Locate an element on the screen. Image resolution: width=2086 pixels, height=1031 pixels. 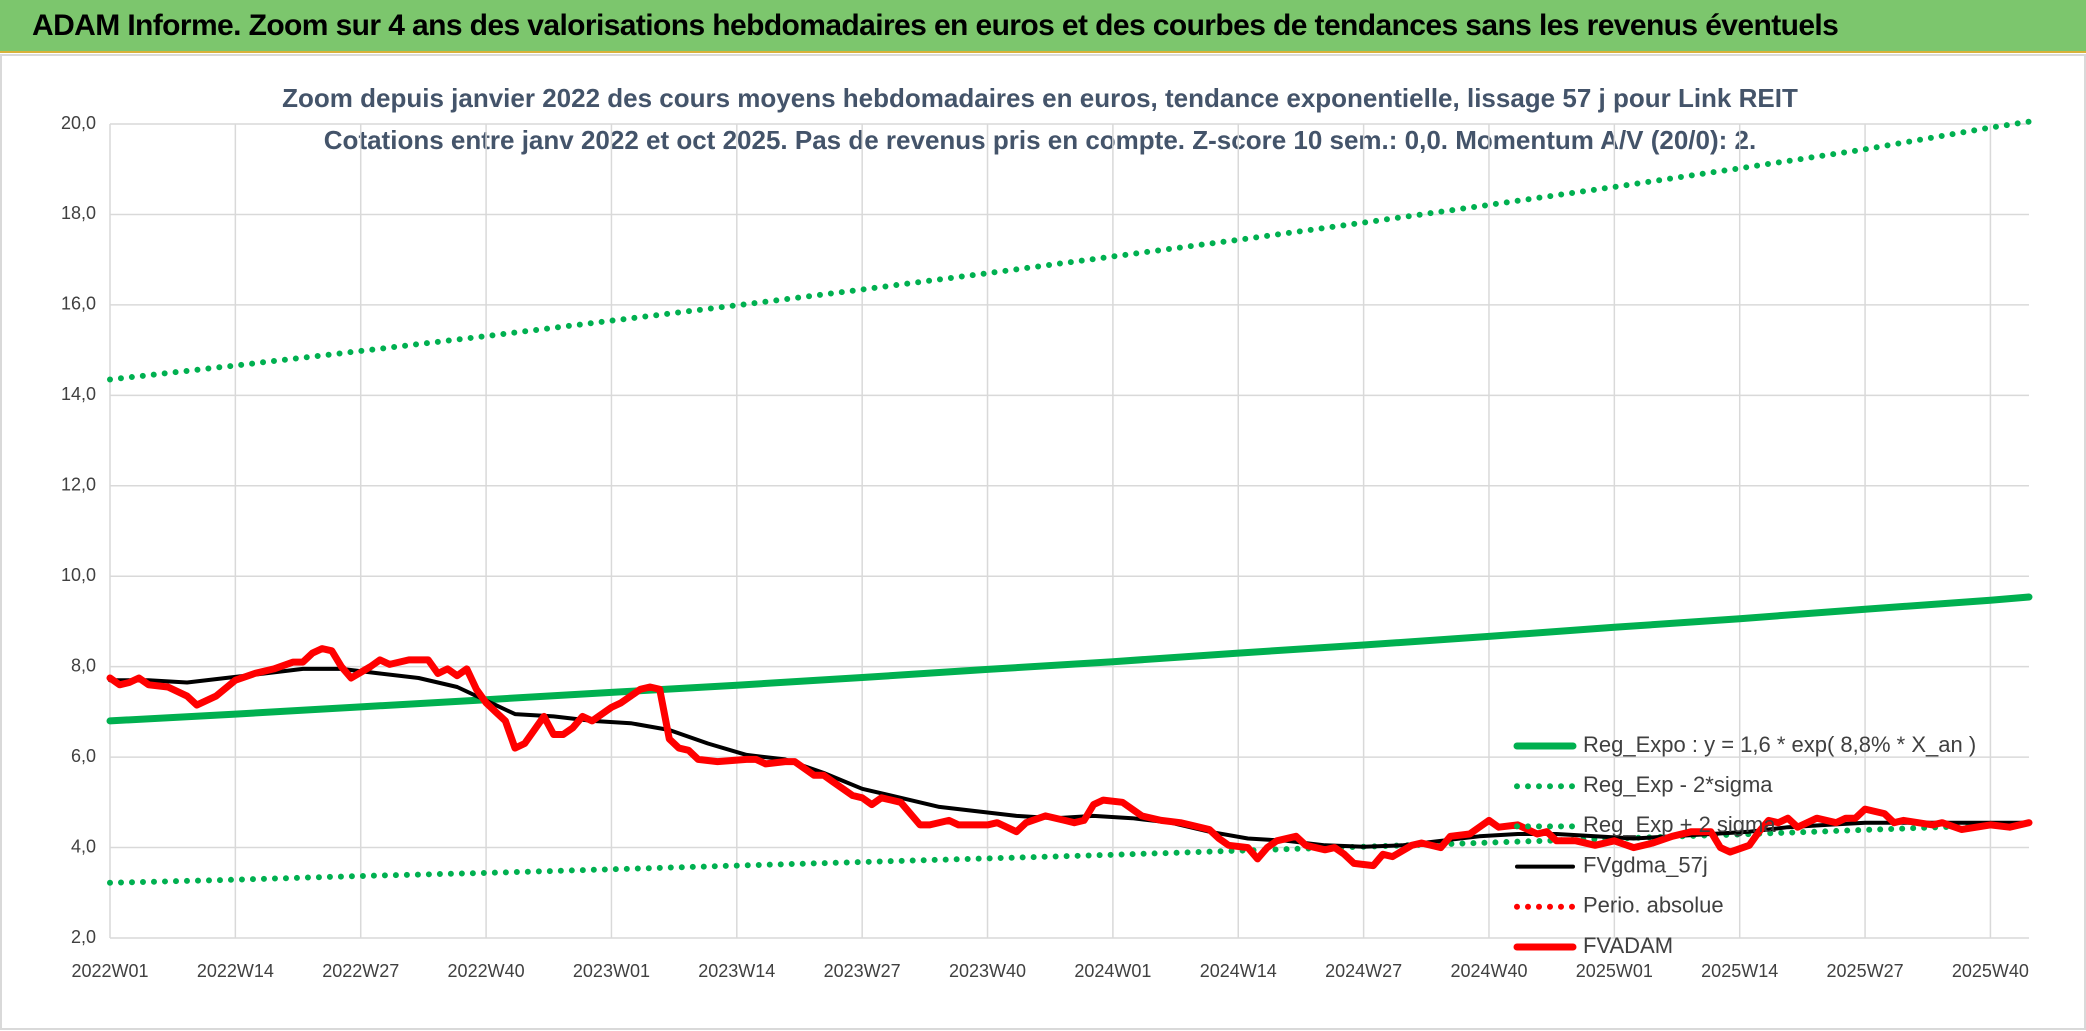
y-tick-label: 8,0 is located at coordinates (83, 665).